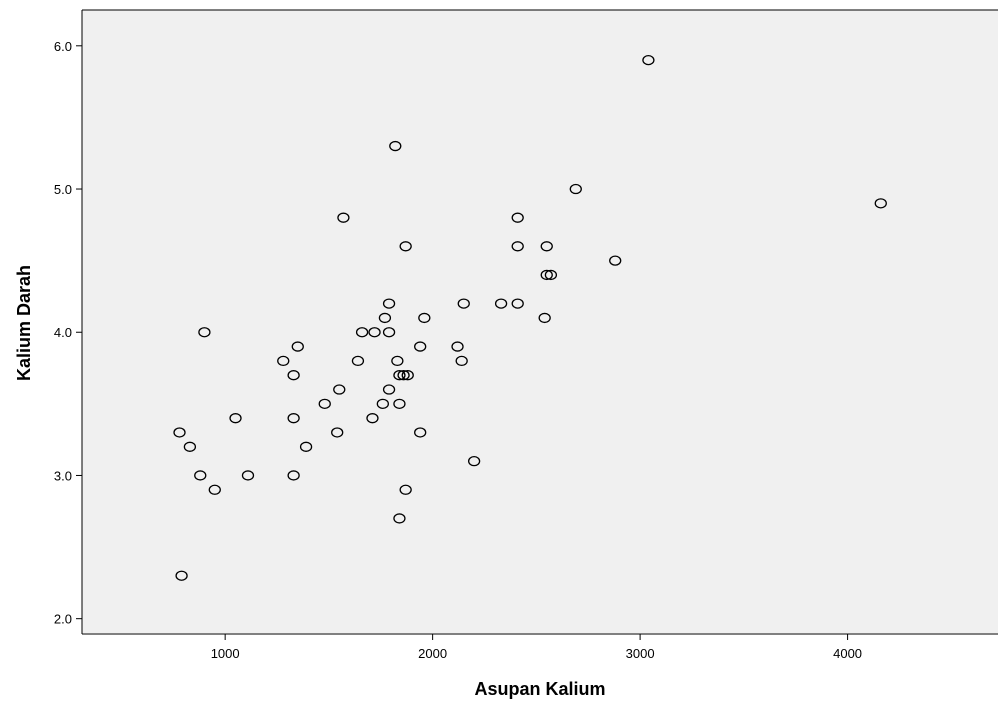 The height and width of the screenshot is (705, 999). What do you see at coordinates (536, 647) in the screenshot?
I see `x-axis-ticks: 1000 2000 3000 4000` at bounding box center [536, 647].